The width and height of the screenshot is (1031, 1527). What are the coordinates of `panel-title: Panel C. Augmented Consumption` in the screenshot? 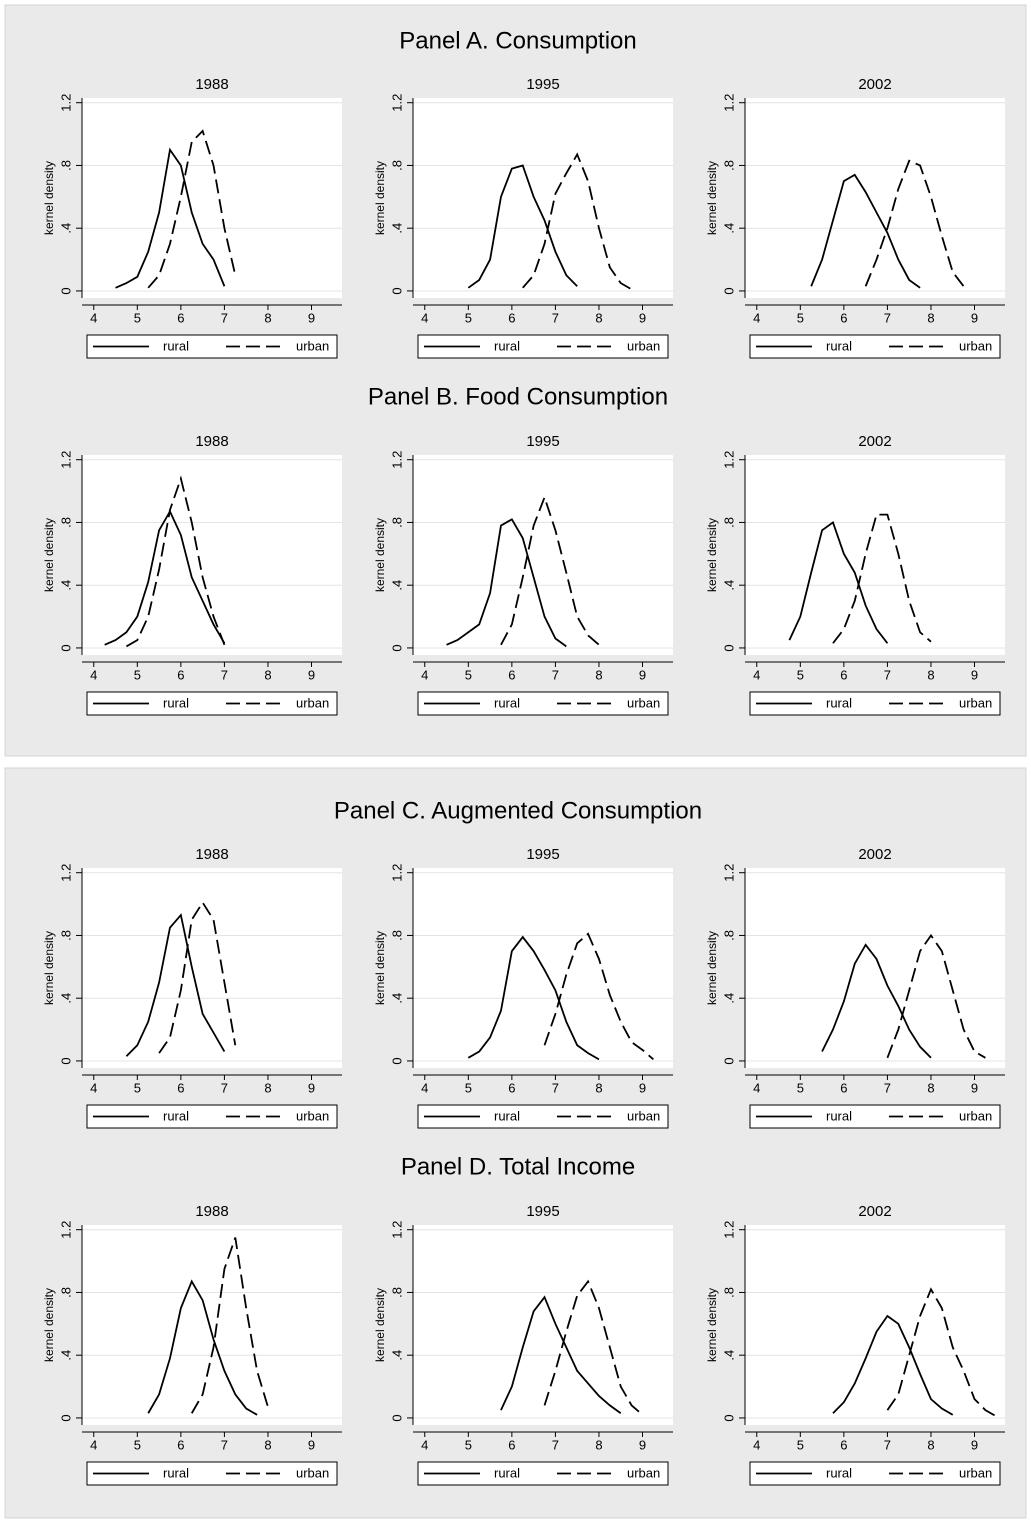 It's located at (518, 810).